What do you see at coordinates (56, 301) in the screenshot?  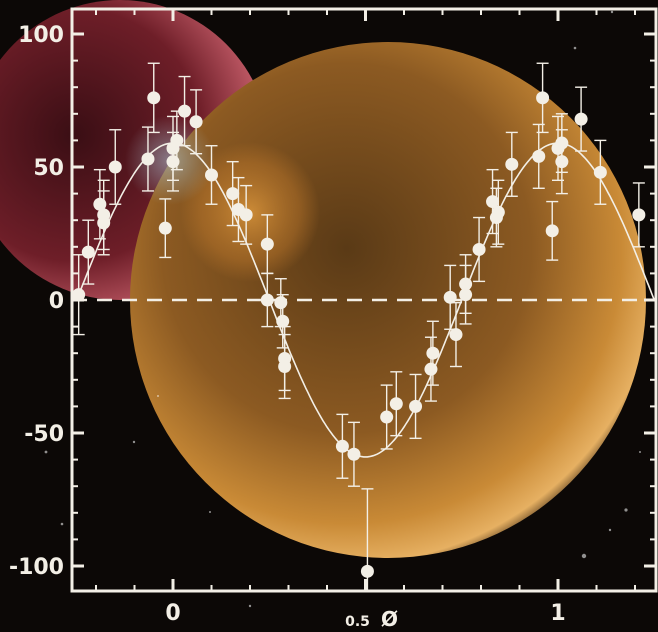 I see `y-tick-label: 0` at bounding box center [56, 301].